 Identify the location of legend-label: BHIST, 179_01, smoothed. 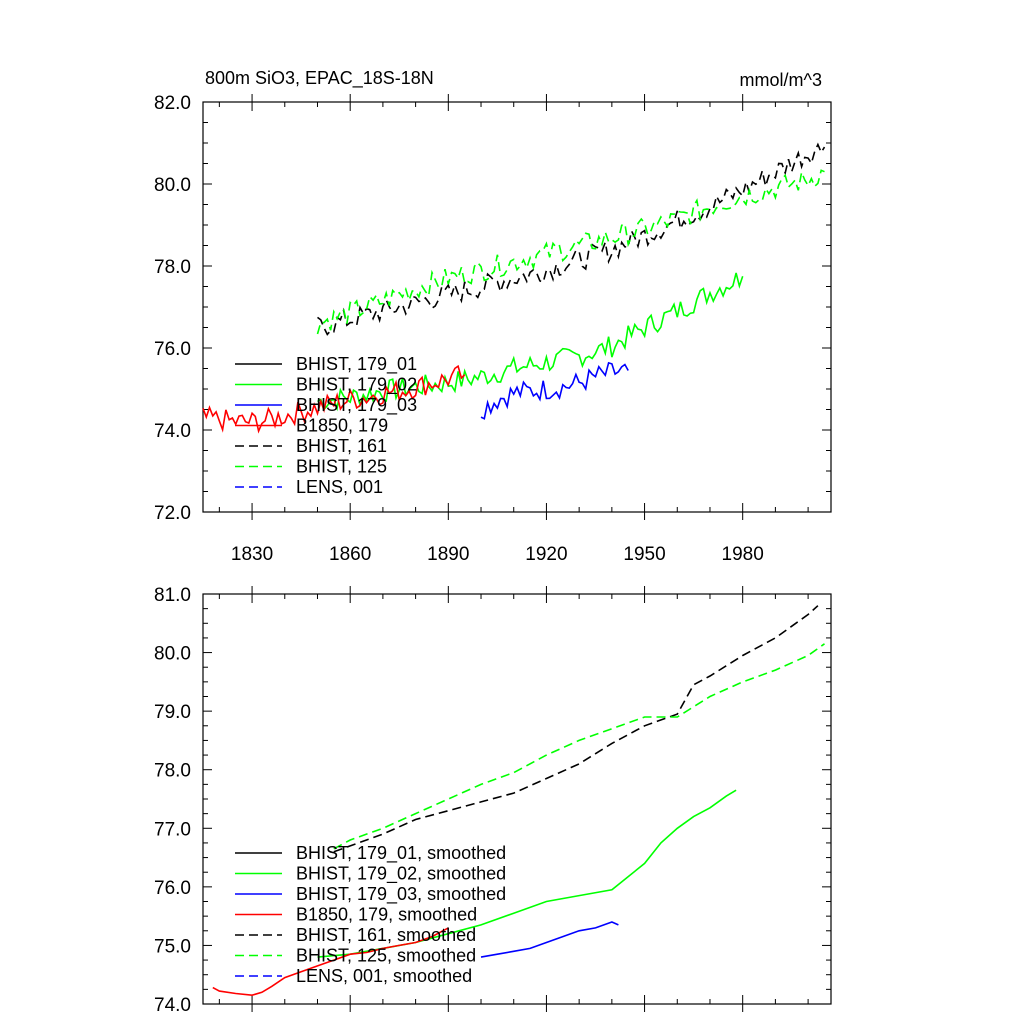
(401, 853).